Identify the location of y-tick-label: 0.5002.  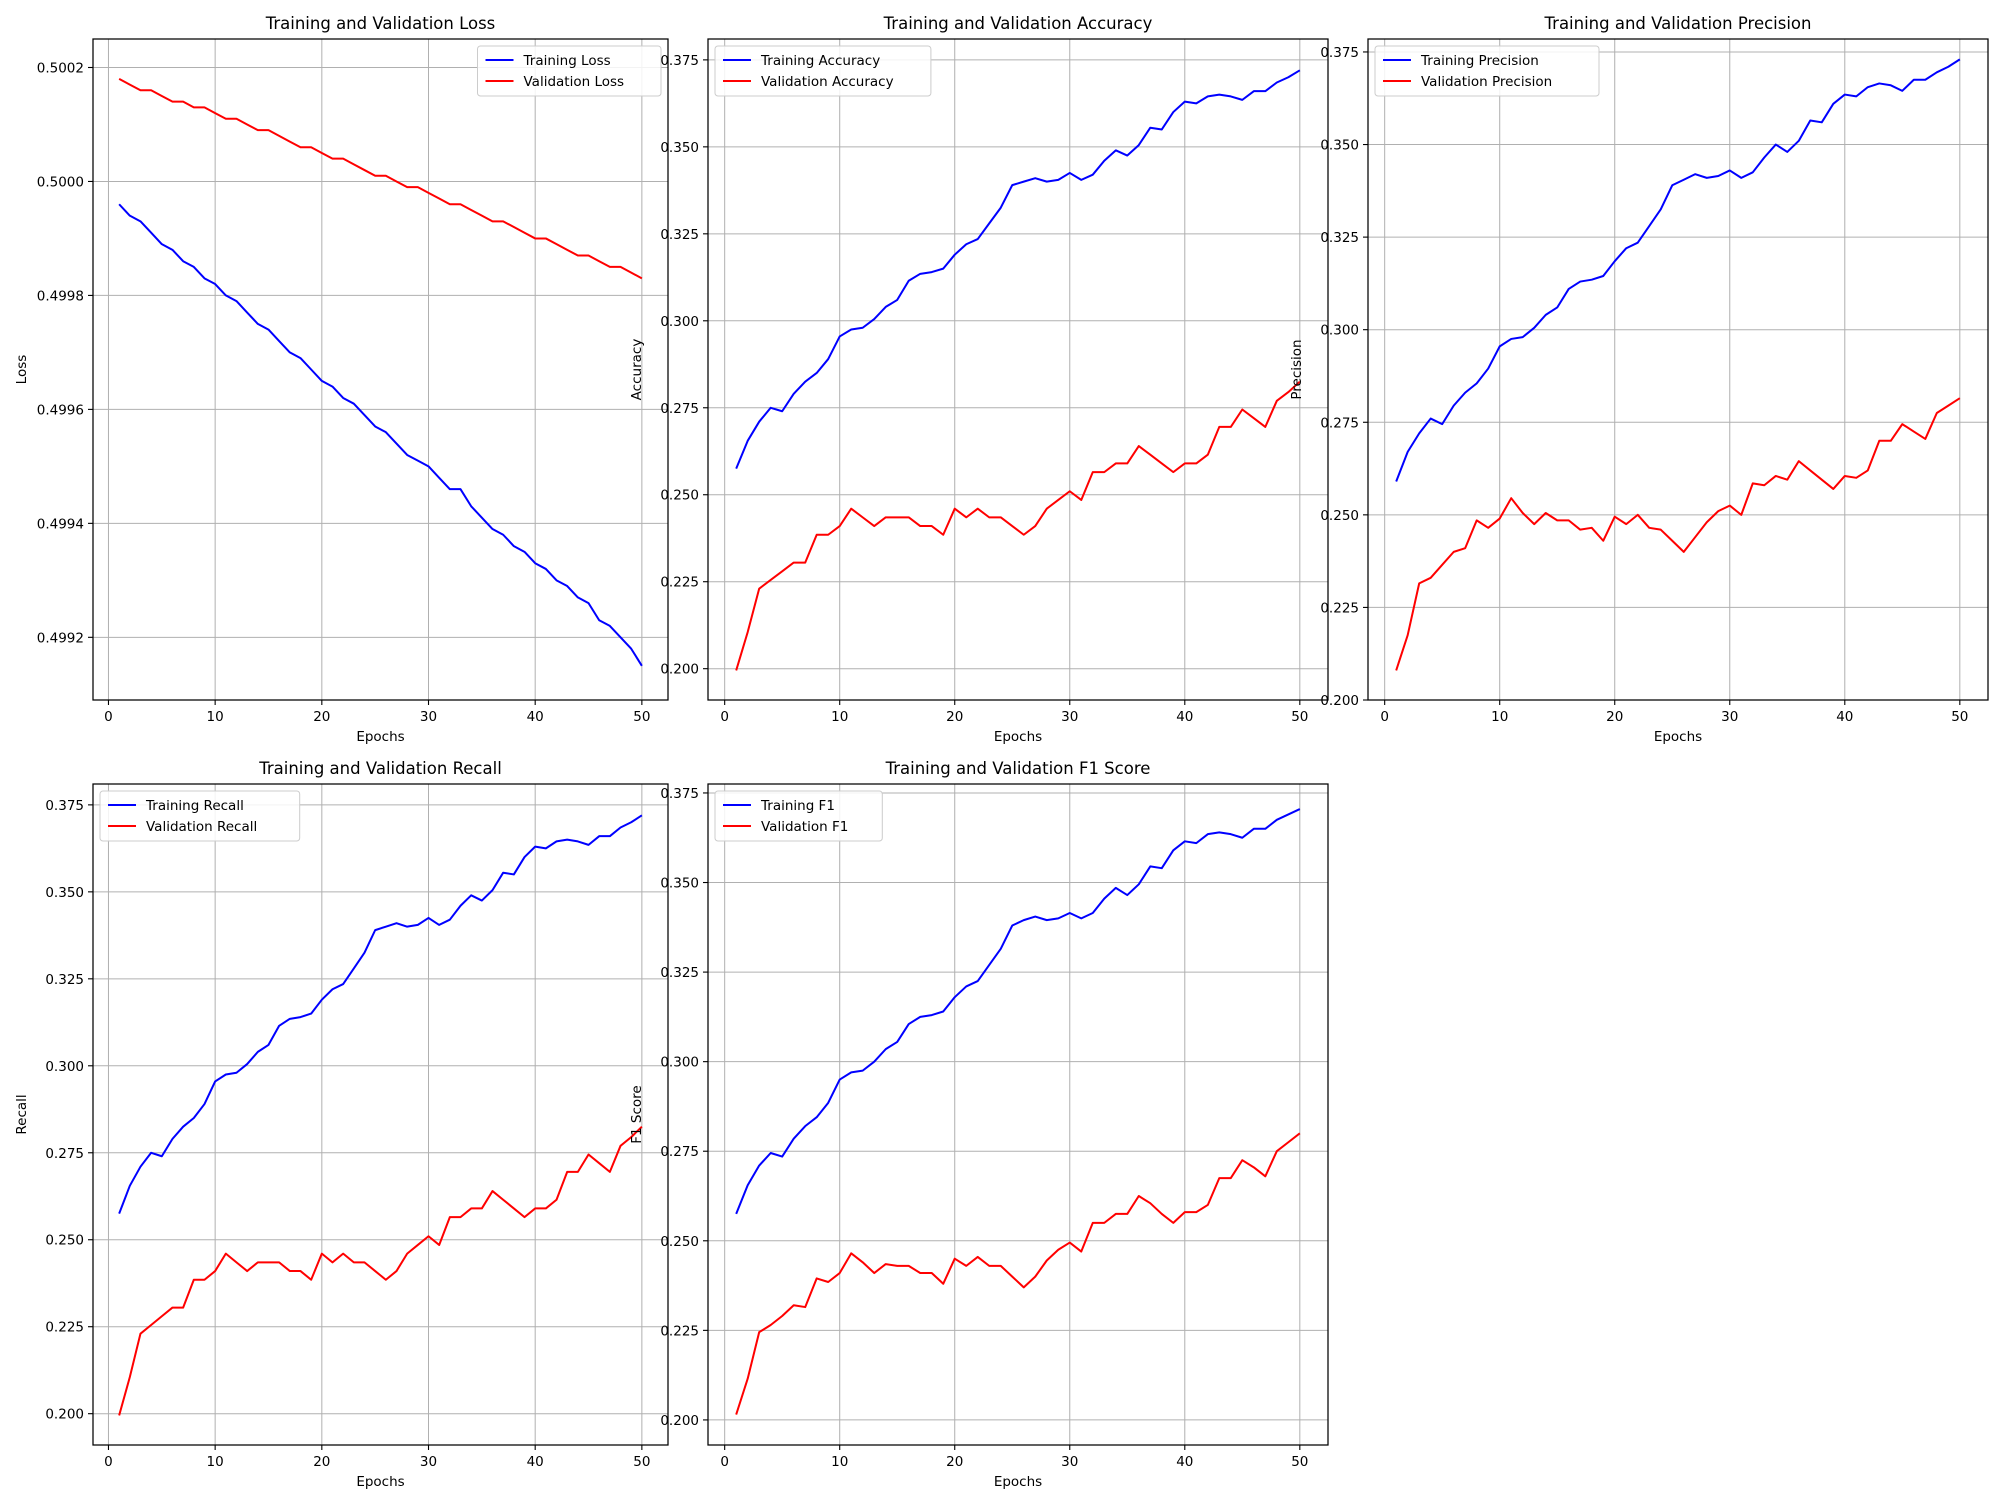
(60, 68).